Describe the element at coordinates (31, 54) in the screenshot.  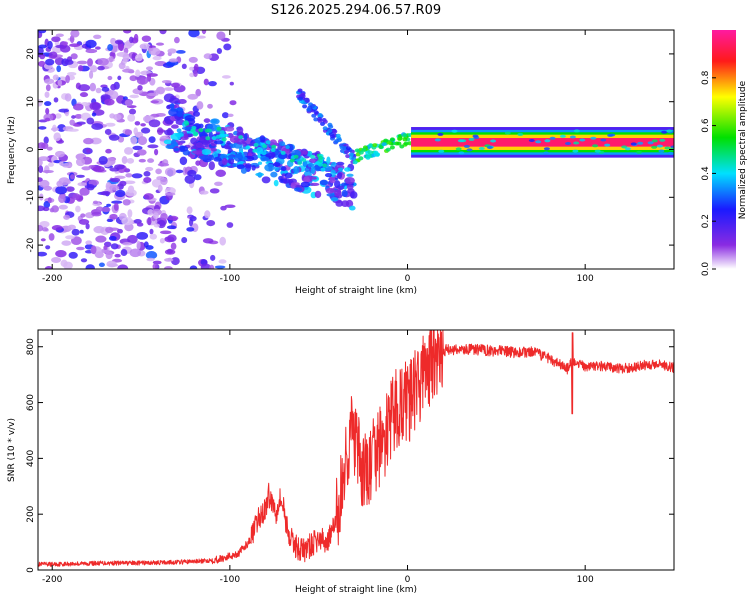
I see `spectrogram-y-tick-label: 20` at that location.